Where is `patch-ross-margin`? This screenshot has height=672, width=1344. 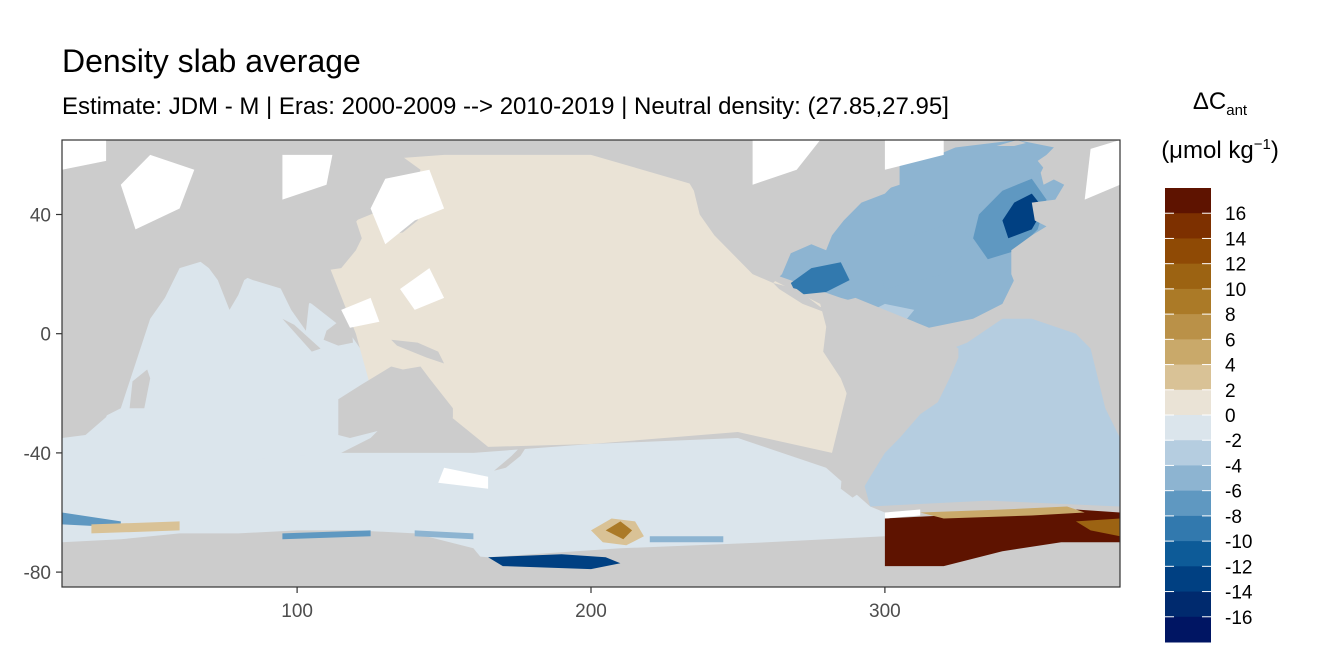
patch-ross-margin is located at coordinates (554, 562).